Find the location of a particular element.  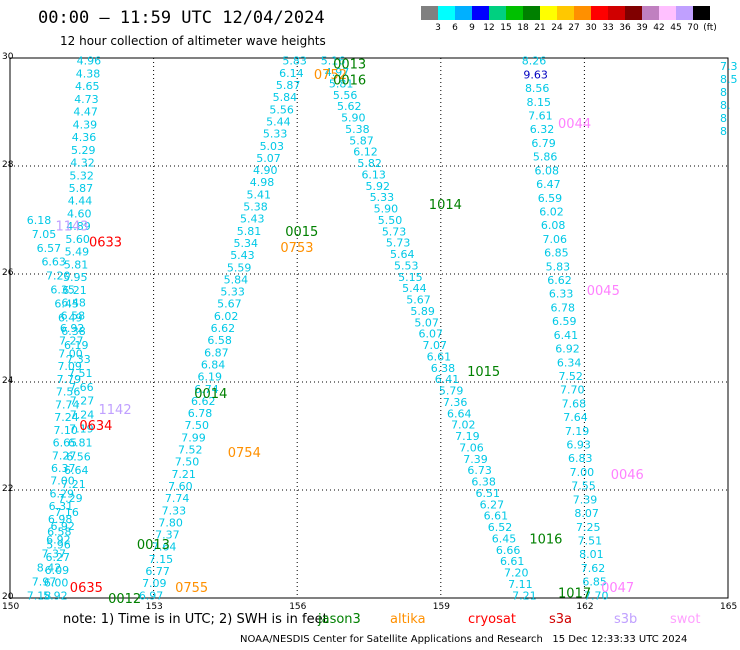

color-scale-label: 36 is located at coordinates (625, 28).